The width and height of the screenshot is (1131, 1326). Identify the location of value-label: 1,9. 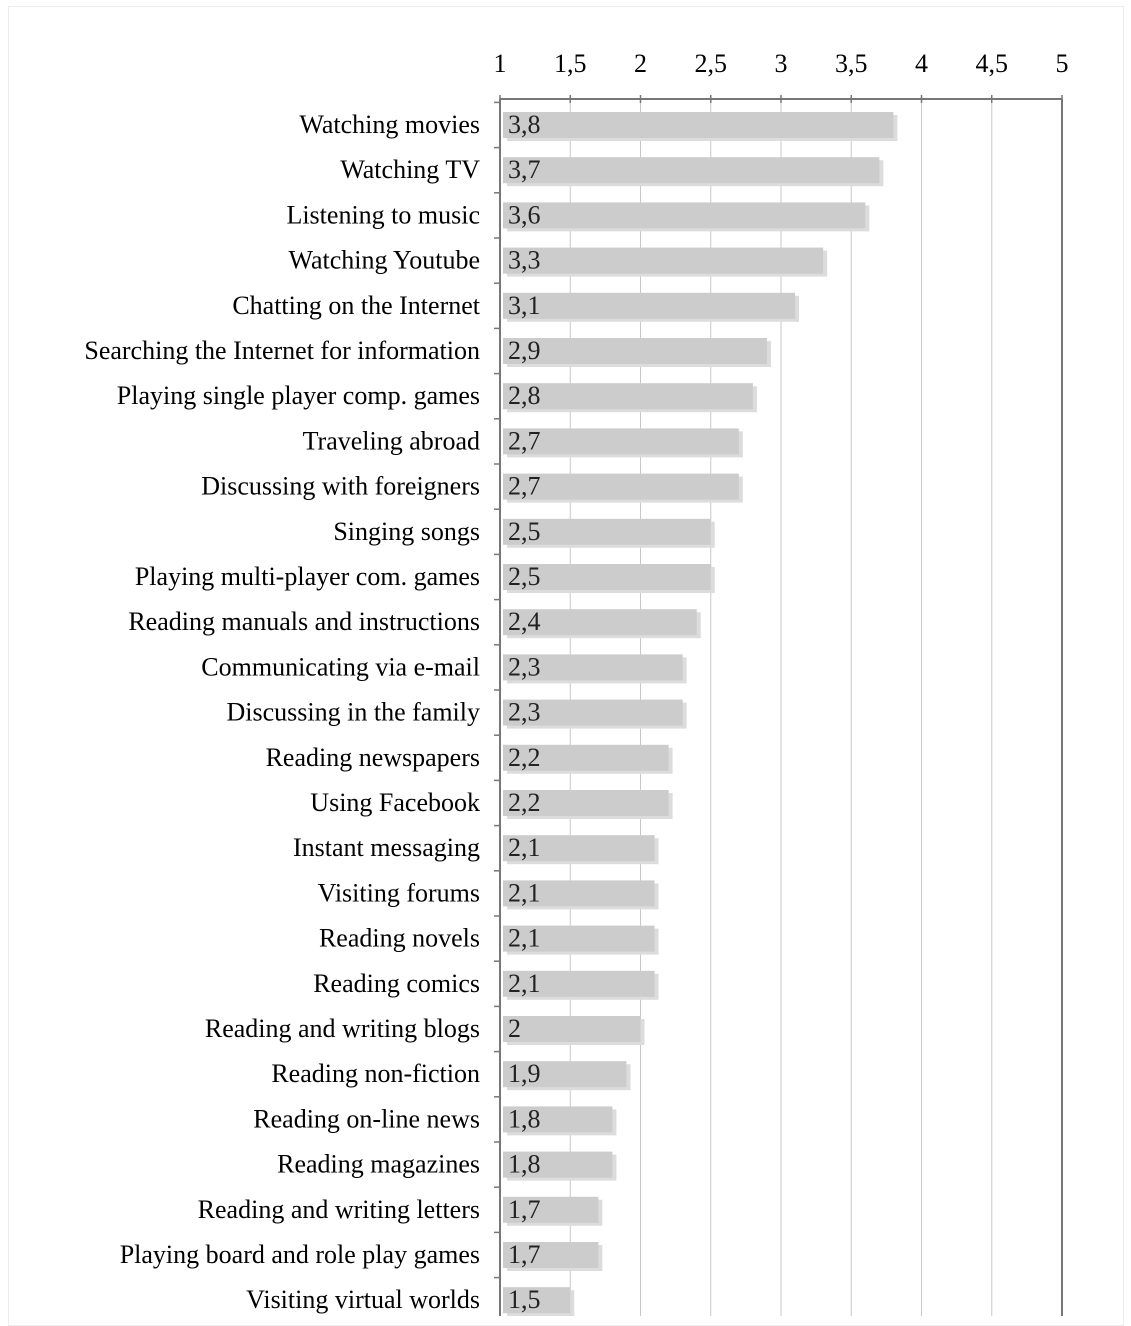
(524, 1073).